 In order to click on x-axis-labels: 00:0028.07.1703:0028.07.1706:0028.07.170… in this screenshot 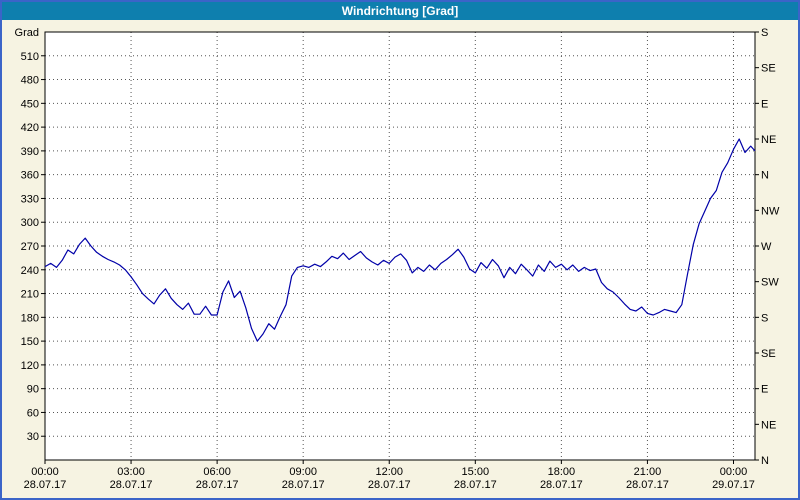, I will do `click(389, 475)`.